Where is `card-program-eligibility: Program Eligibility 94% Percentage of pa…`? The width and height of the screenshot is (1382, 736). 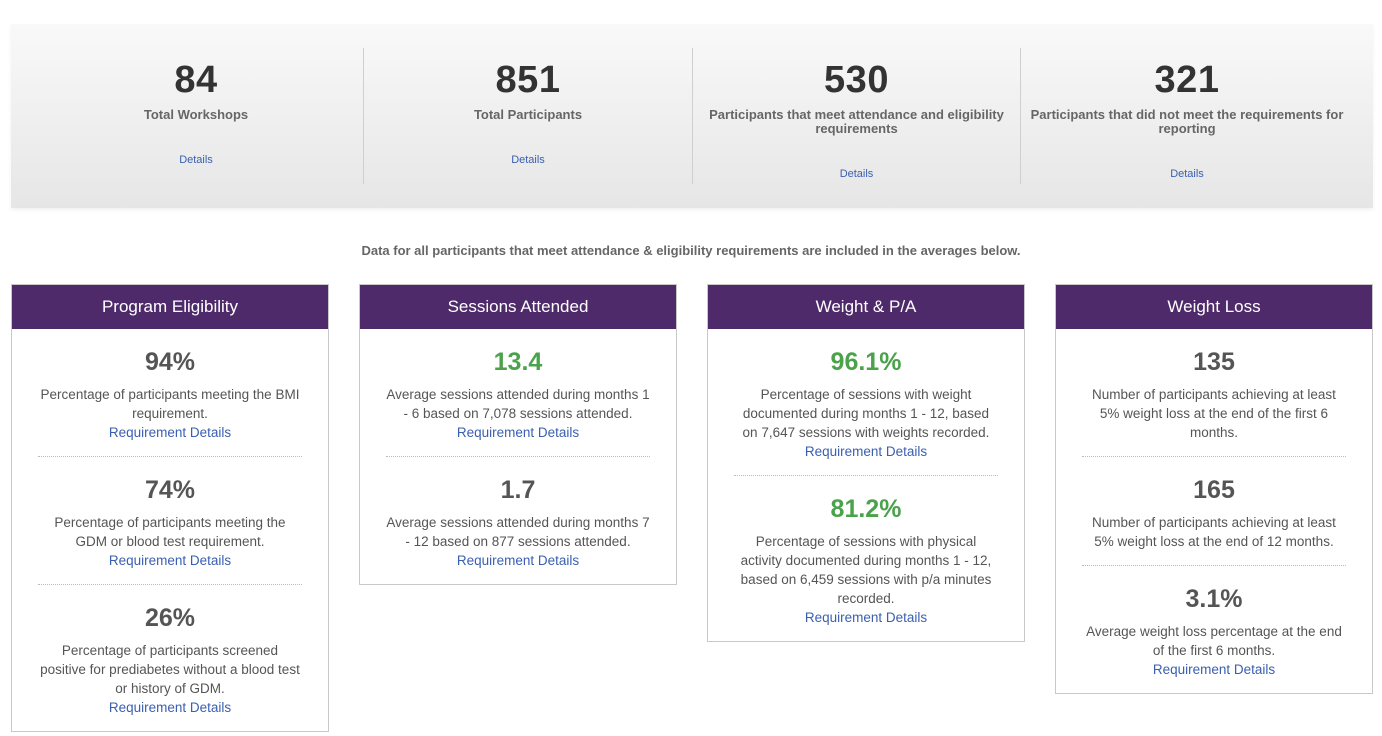
card-program-eligibility: Program Eligibility 94% Percentage of pa… is located at coordinates (170, 508).